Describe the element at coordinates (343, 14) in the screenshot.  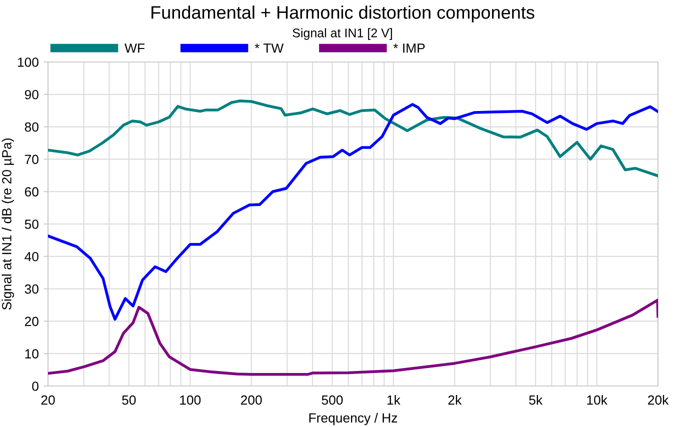
I see `chart-title: Fundamental + Harmonic distortion components` at that location.